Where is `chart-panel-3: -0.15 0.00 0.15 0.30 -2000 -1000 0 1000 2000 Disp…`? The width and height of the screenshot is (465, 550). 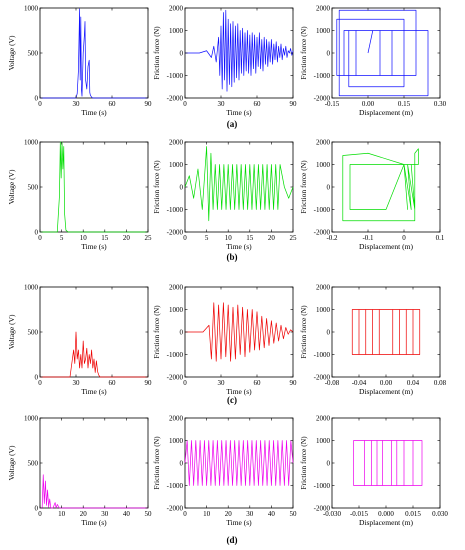
chart-panel-3: -0.15 0.00 0.15 0.30 -2000 -1000 0 1000 2000 Disp… is located at coordinates (373, 60).